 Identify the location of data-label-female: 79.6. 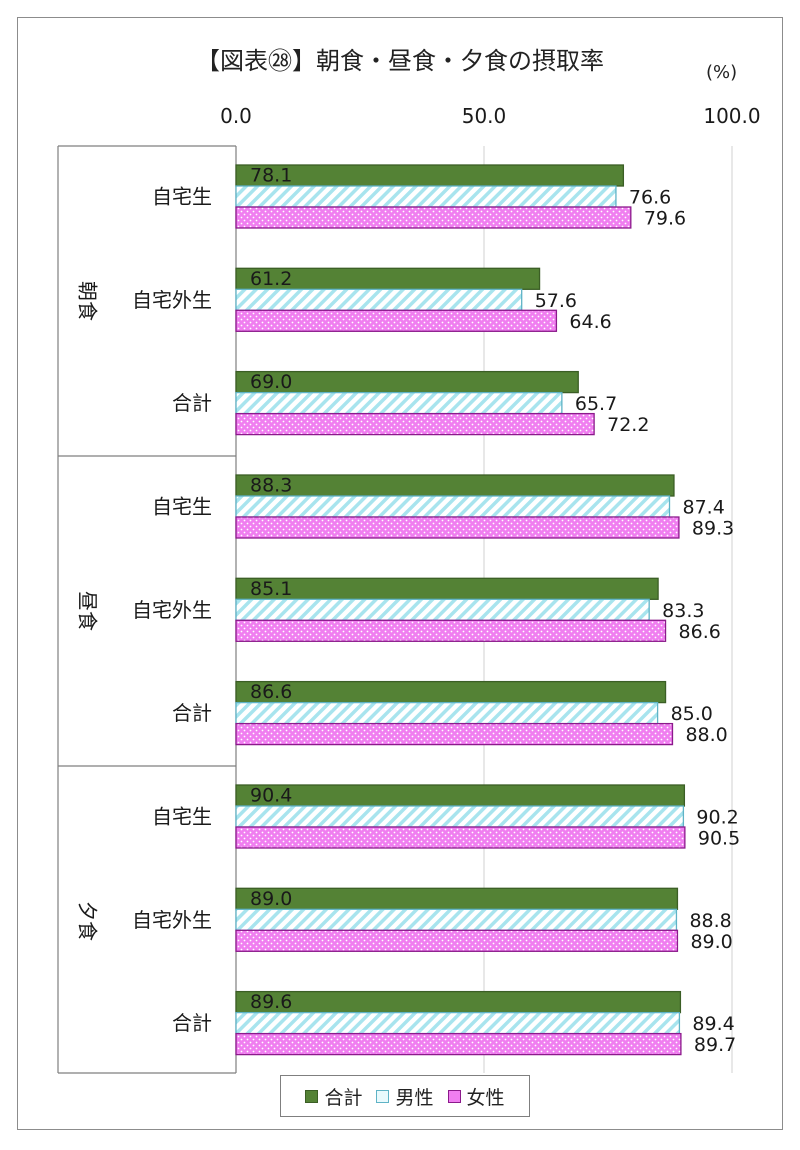
(665, 219).